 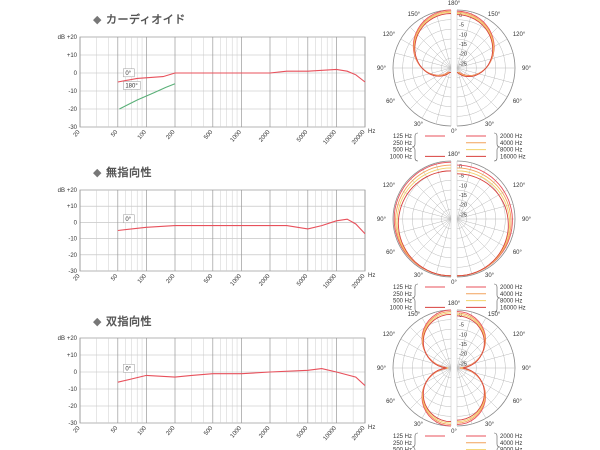 I want to click on section-title-figure8: ◆ 双指向性, so click(x=122, y=322).